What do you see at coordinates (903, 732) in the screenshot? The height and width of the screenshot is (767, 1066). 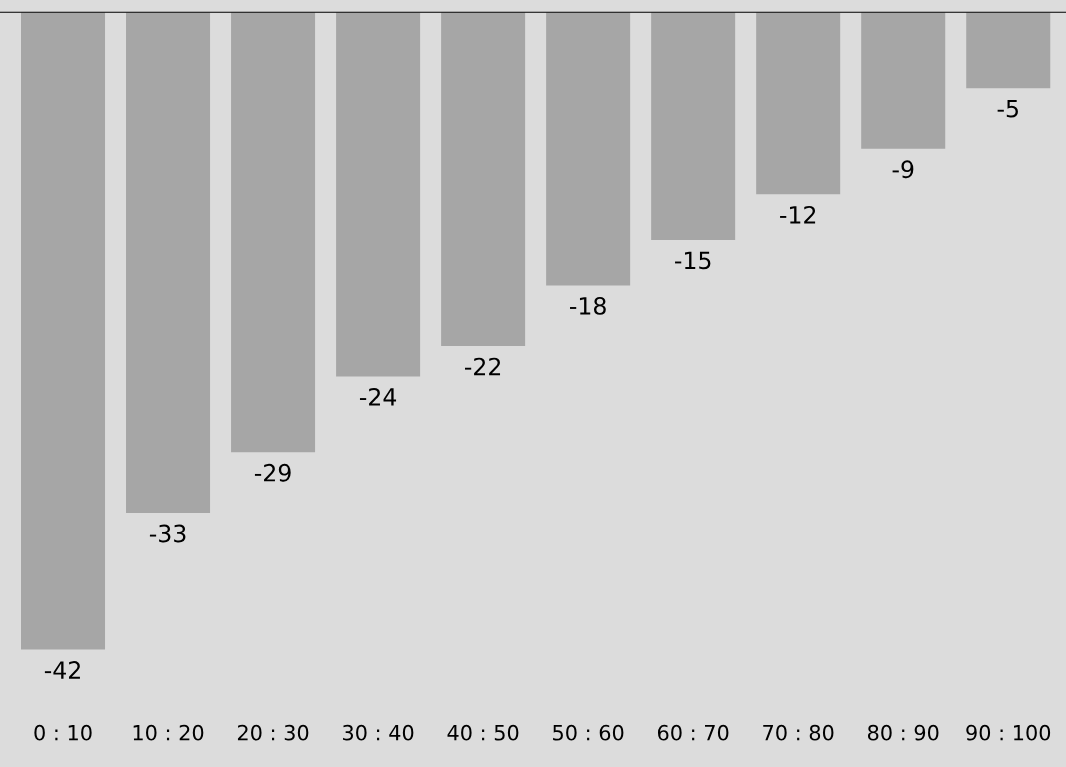 I see `x-tick-label: 80 : 90` at bounding box center [903, 732].